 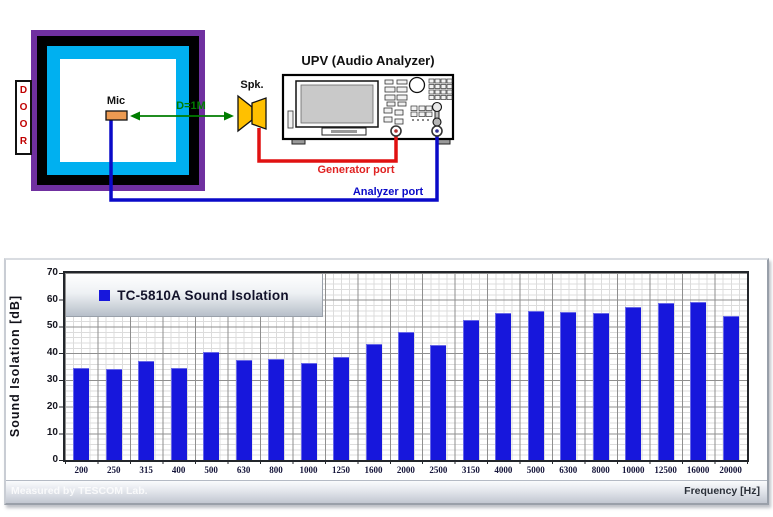 What do you see at coordinates (633, 470) in the screenshot?
I see `x-tick-label-10000: 10000` at bounding box center [633, 470].